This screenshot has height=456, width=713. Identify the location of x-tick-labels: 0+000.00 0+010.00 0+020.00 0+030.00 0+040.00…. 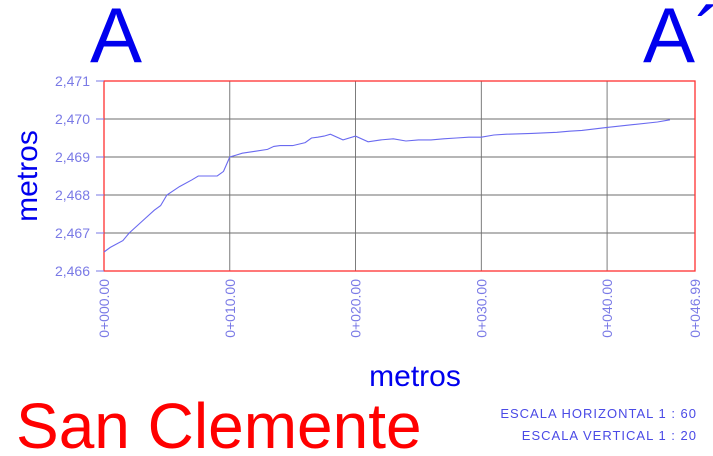
(399, 308).